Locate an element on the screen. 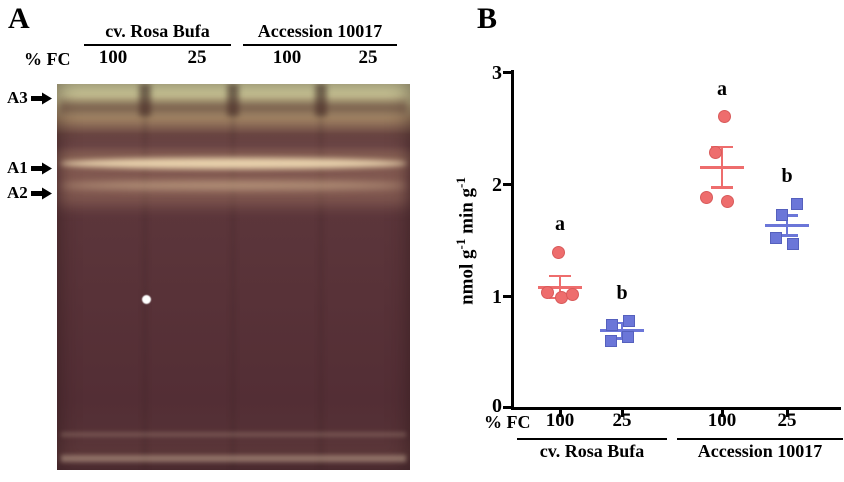  y-tick-label: 2 is located at coordinates (497, 185).